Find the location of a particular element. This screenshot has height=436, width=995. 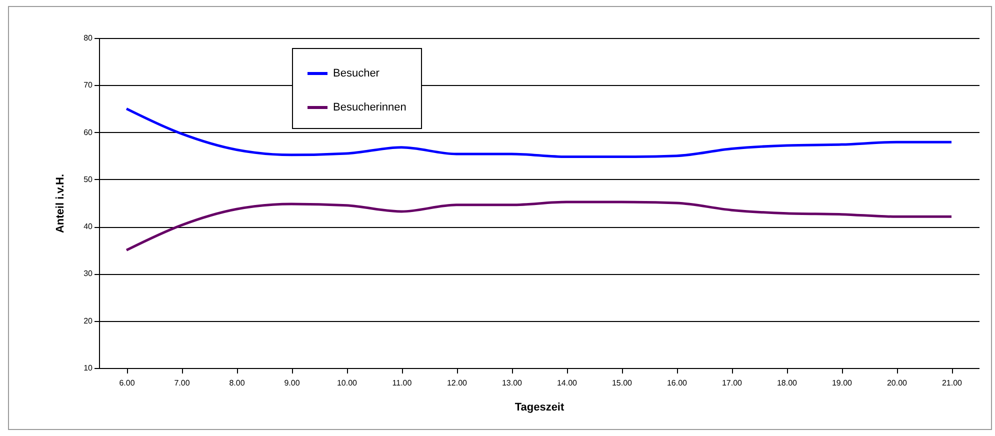

line-series is located at coordinates (539, 226).